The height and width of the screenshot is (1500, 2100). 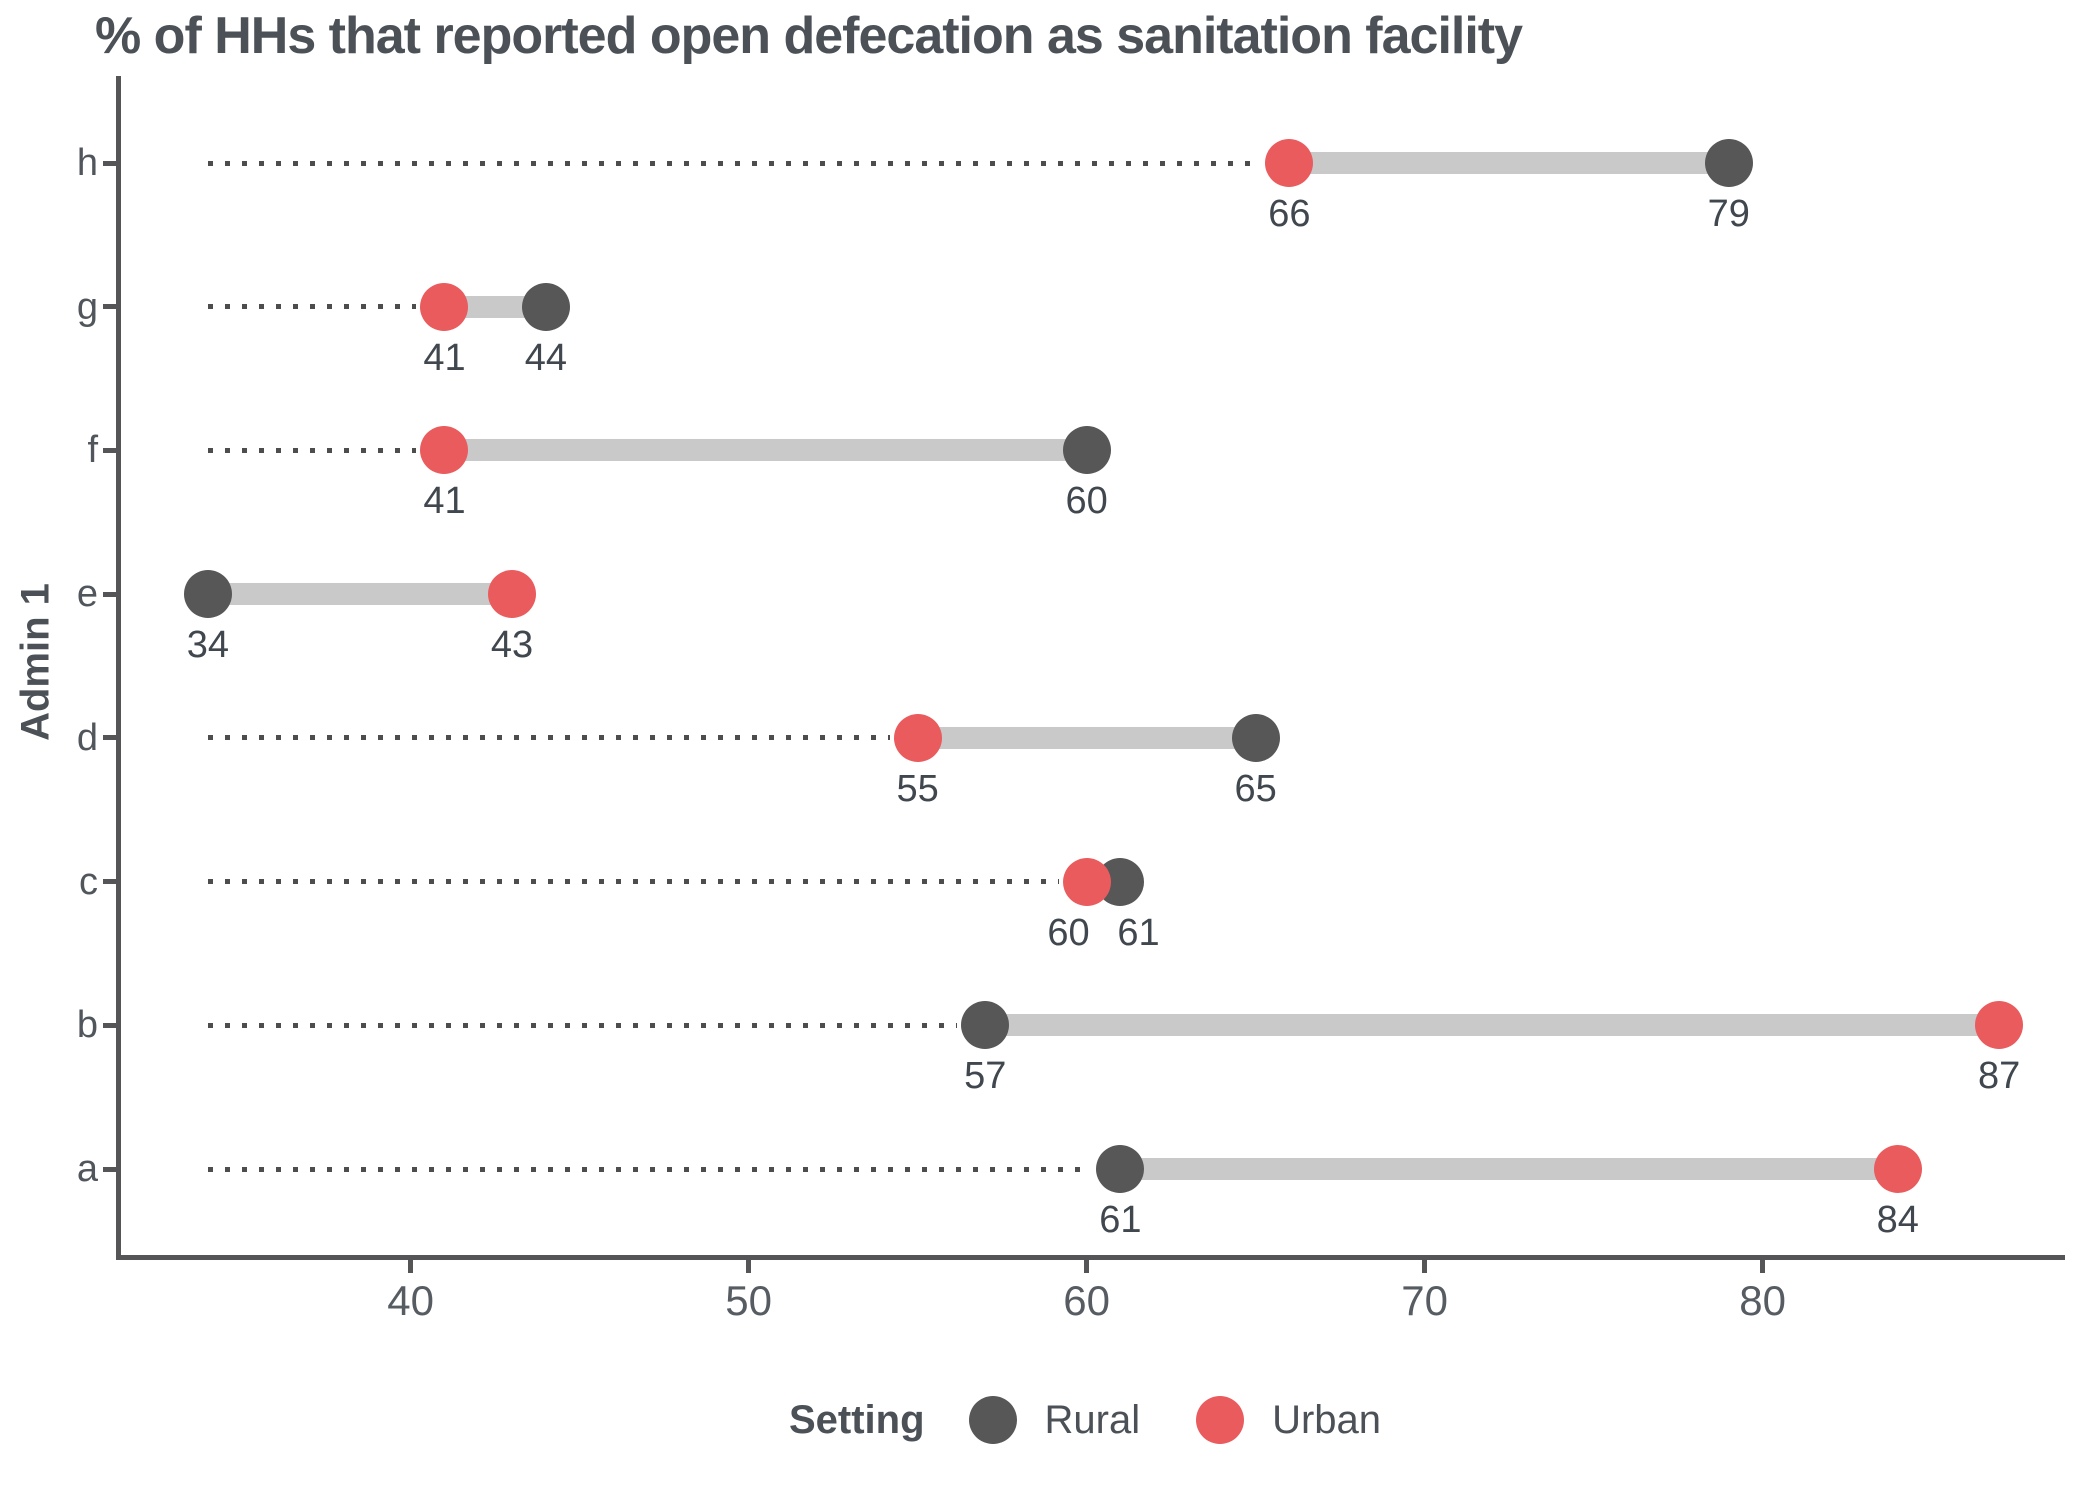 I want to click on x-tick-label: 50, so click(x=748, y=1300).